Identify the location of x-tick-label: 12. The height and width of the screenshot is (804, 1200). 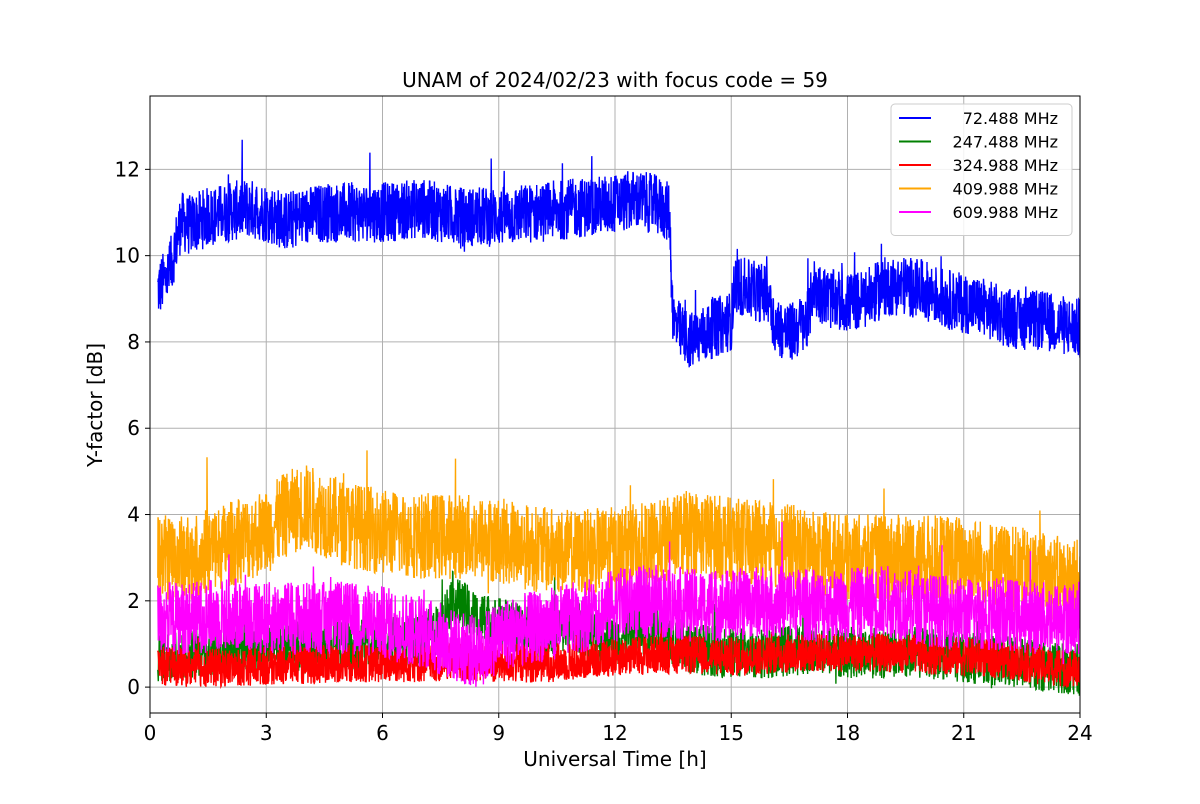
(614, 733).